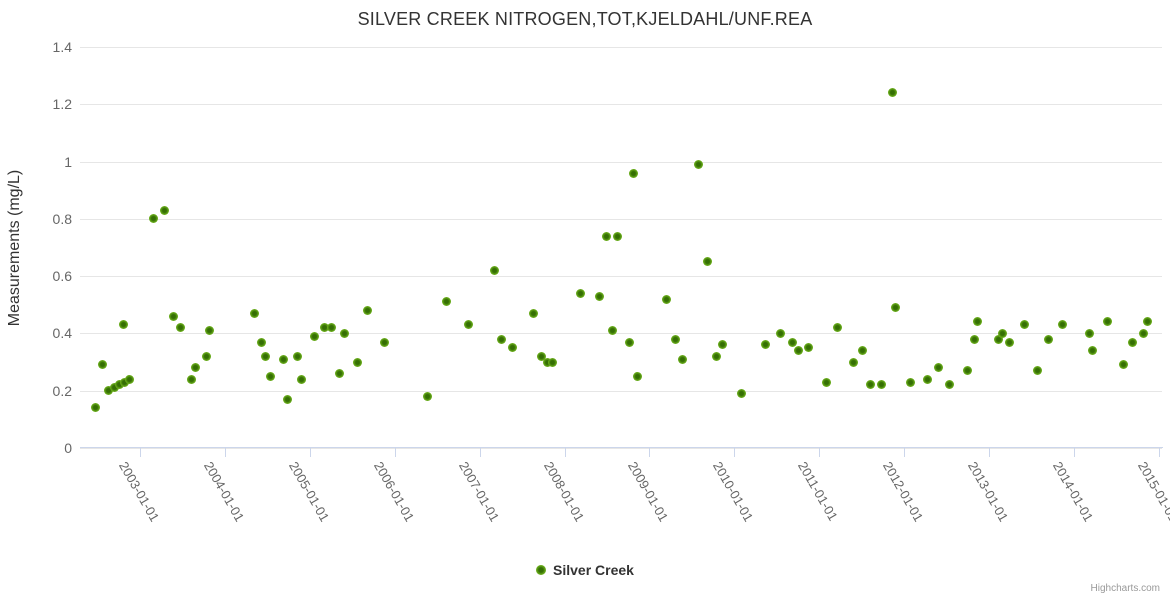 Image resolution: width=1170 pixels, height=600 pixels. What do you see at coordinates (1125, 588) in the screenshot?
I see `credits-link: Highcharts.com` at bounding box center [1125, 588].